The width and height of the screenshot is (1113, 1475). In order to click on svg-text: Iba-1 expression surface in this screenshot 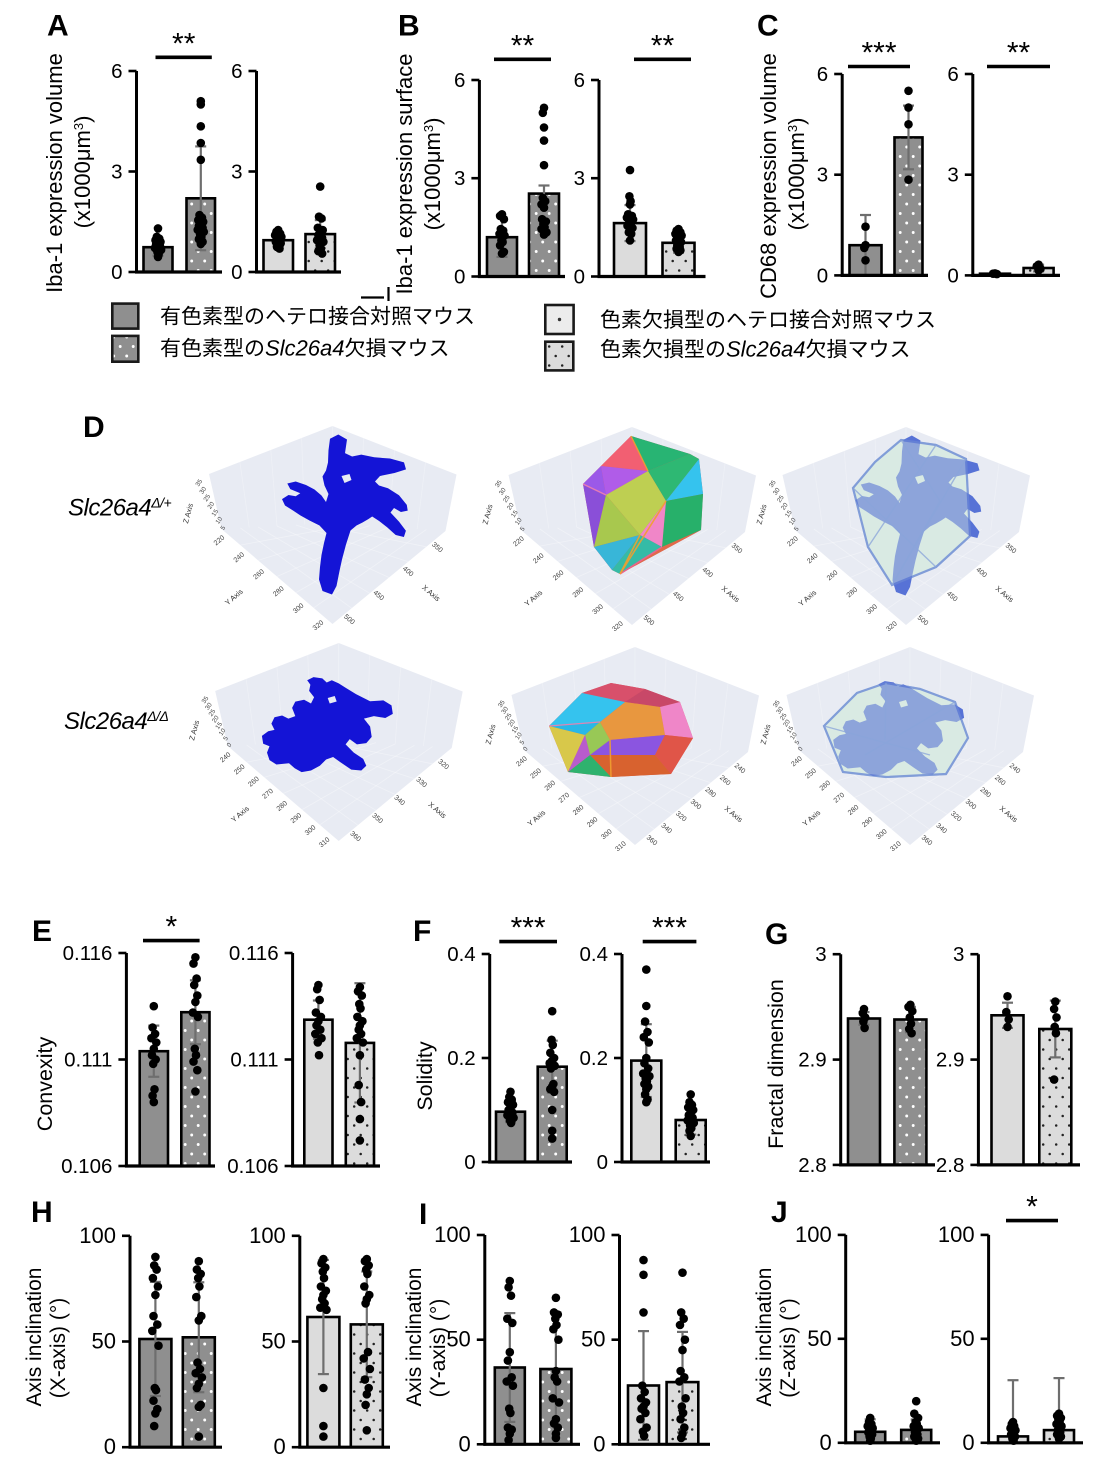, I will do `click(404, 174)`.